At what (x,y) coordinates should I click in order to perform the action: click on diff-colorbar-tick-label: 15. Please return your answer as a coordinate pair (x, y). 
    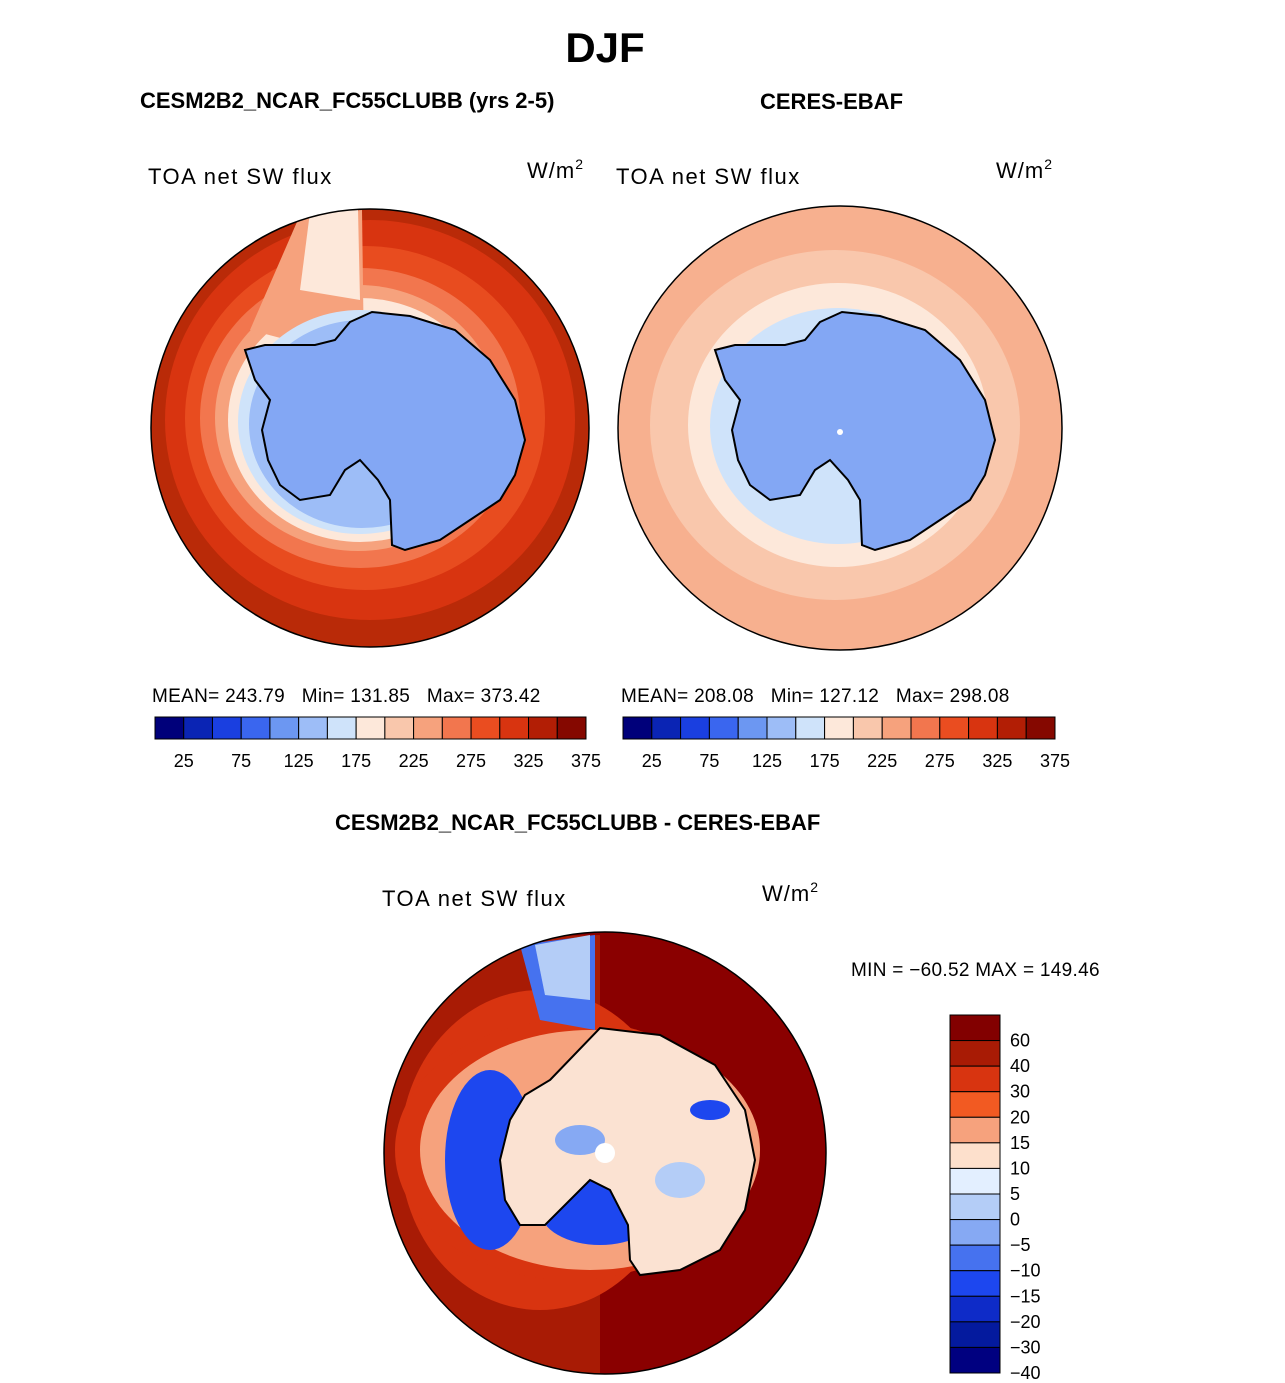
    Looking at the image, I should click on (1020, 1143).